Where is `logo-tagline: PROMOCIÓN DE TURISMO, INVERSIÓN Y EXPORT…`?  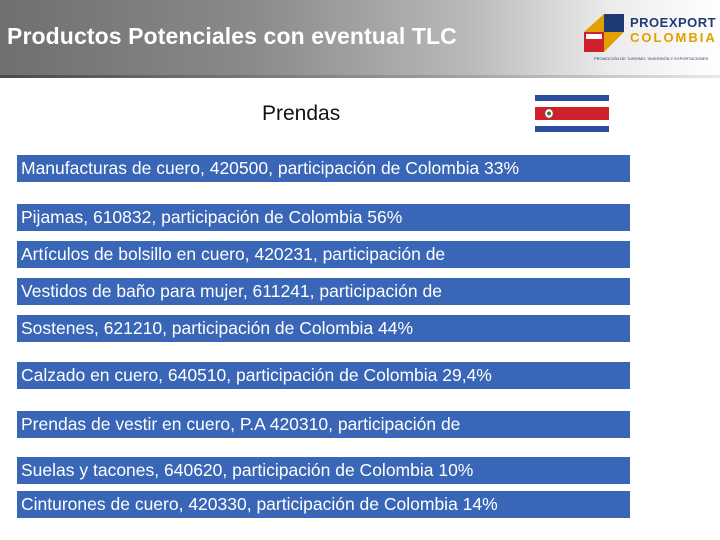
logo-tagline: PROMOCIÓN DE TURISMO, INVERSIÓN Y EXPORT… is located at coordinates (651, 58).